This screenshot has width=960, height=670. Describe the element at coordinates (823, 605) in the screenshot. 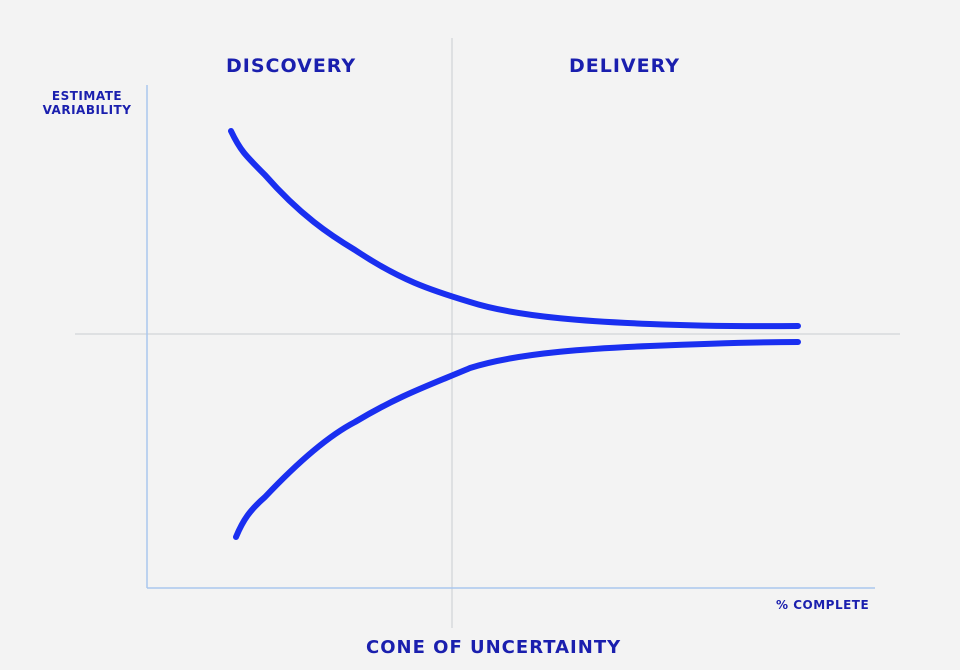

I see `x-axis-label: % COMPLETE` at that location.